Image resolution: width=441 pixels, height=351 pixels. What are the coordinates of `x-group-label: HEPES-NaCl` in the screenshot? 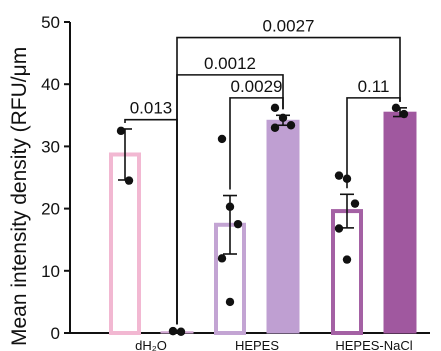 It's located at (373, 344).